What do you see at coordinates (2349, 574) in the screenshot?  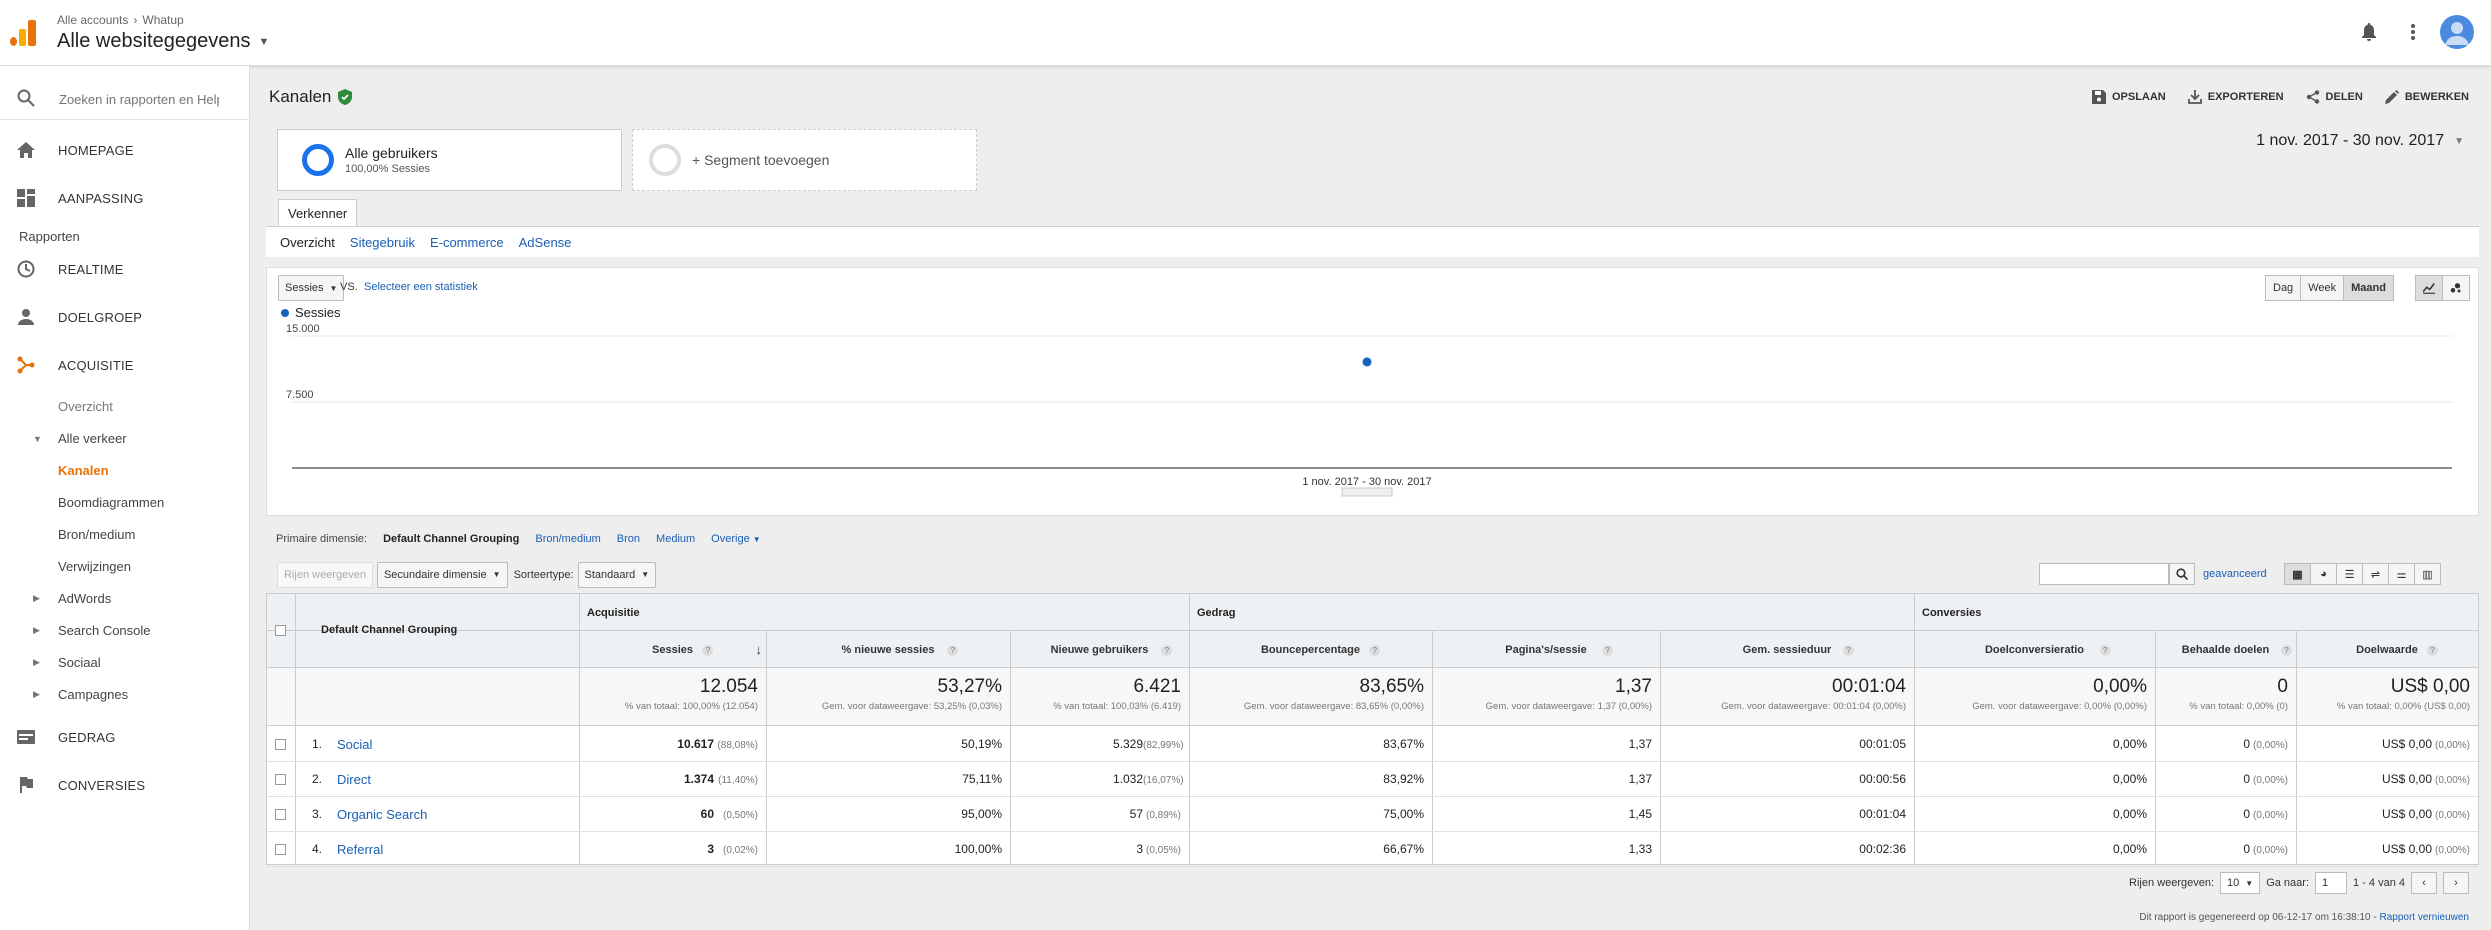 I see `table-view-performance-button: ☰` at bounding box center [2349, 574].